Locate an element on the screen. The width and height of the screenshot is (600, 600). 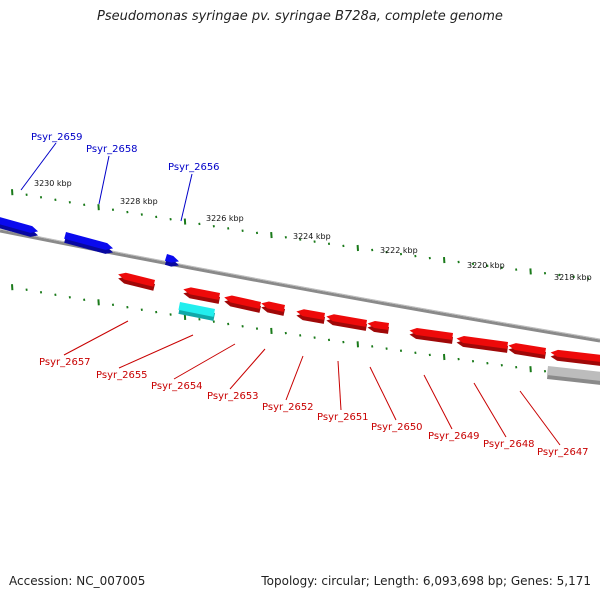
feature-cyan is located at coordinates (196, 311).